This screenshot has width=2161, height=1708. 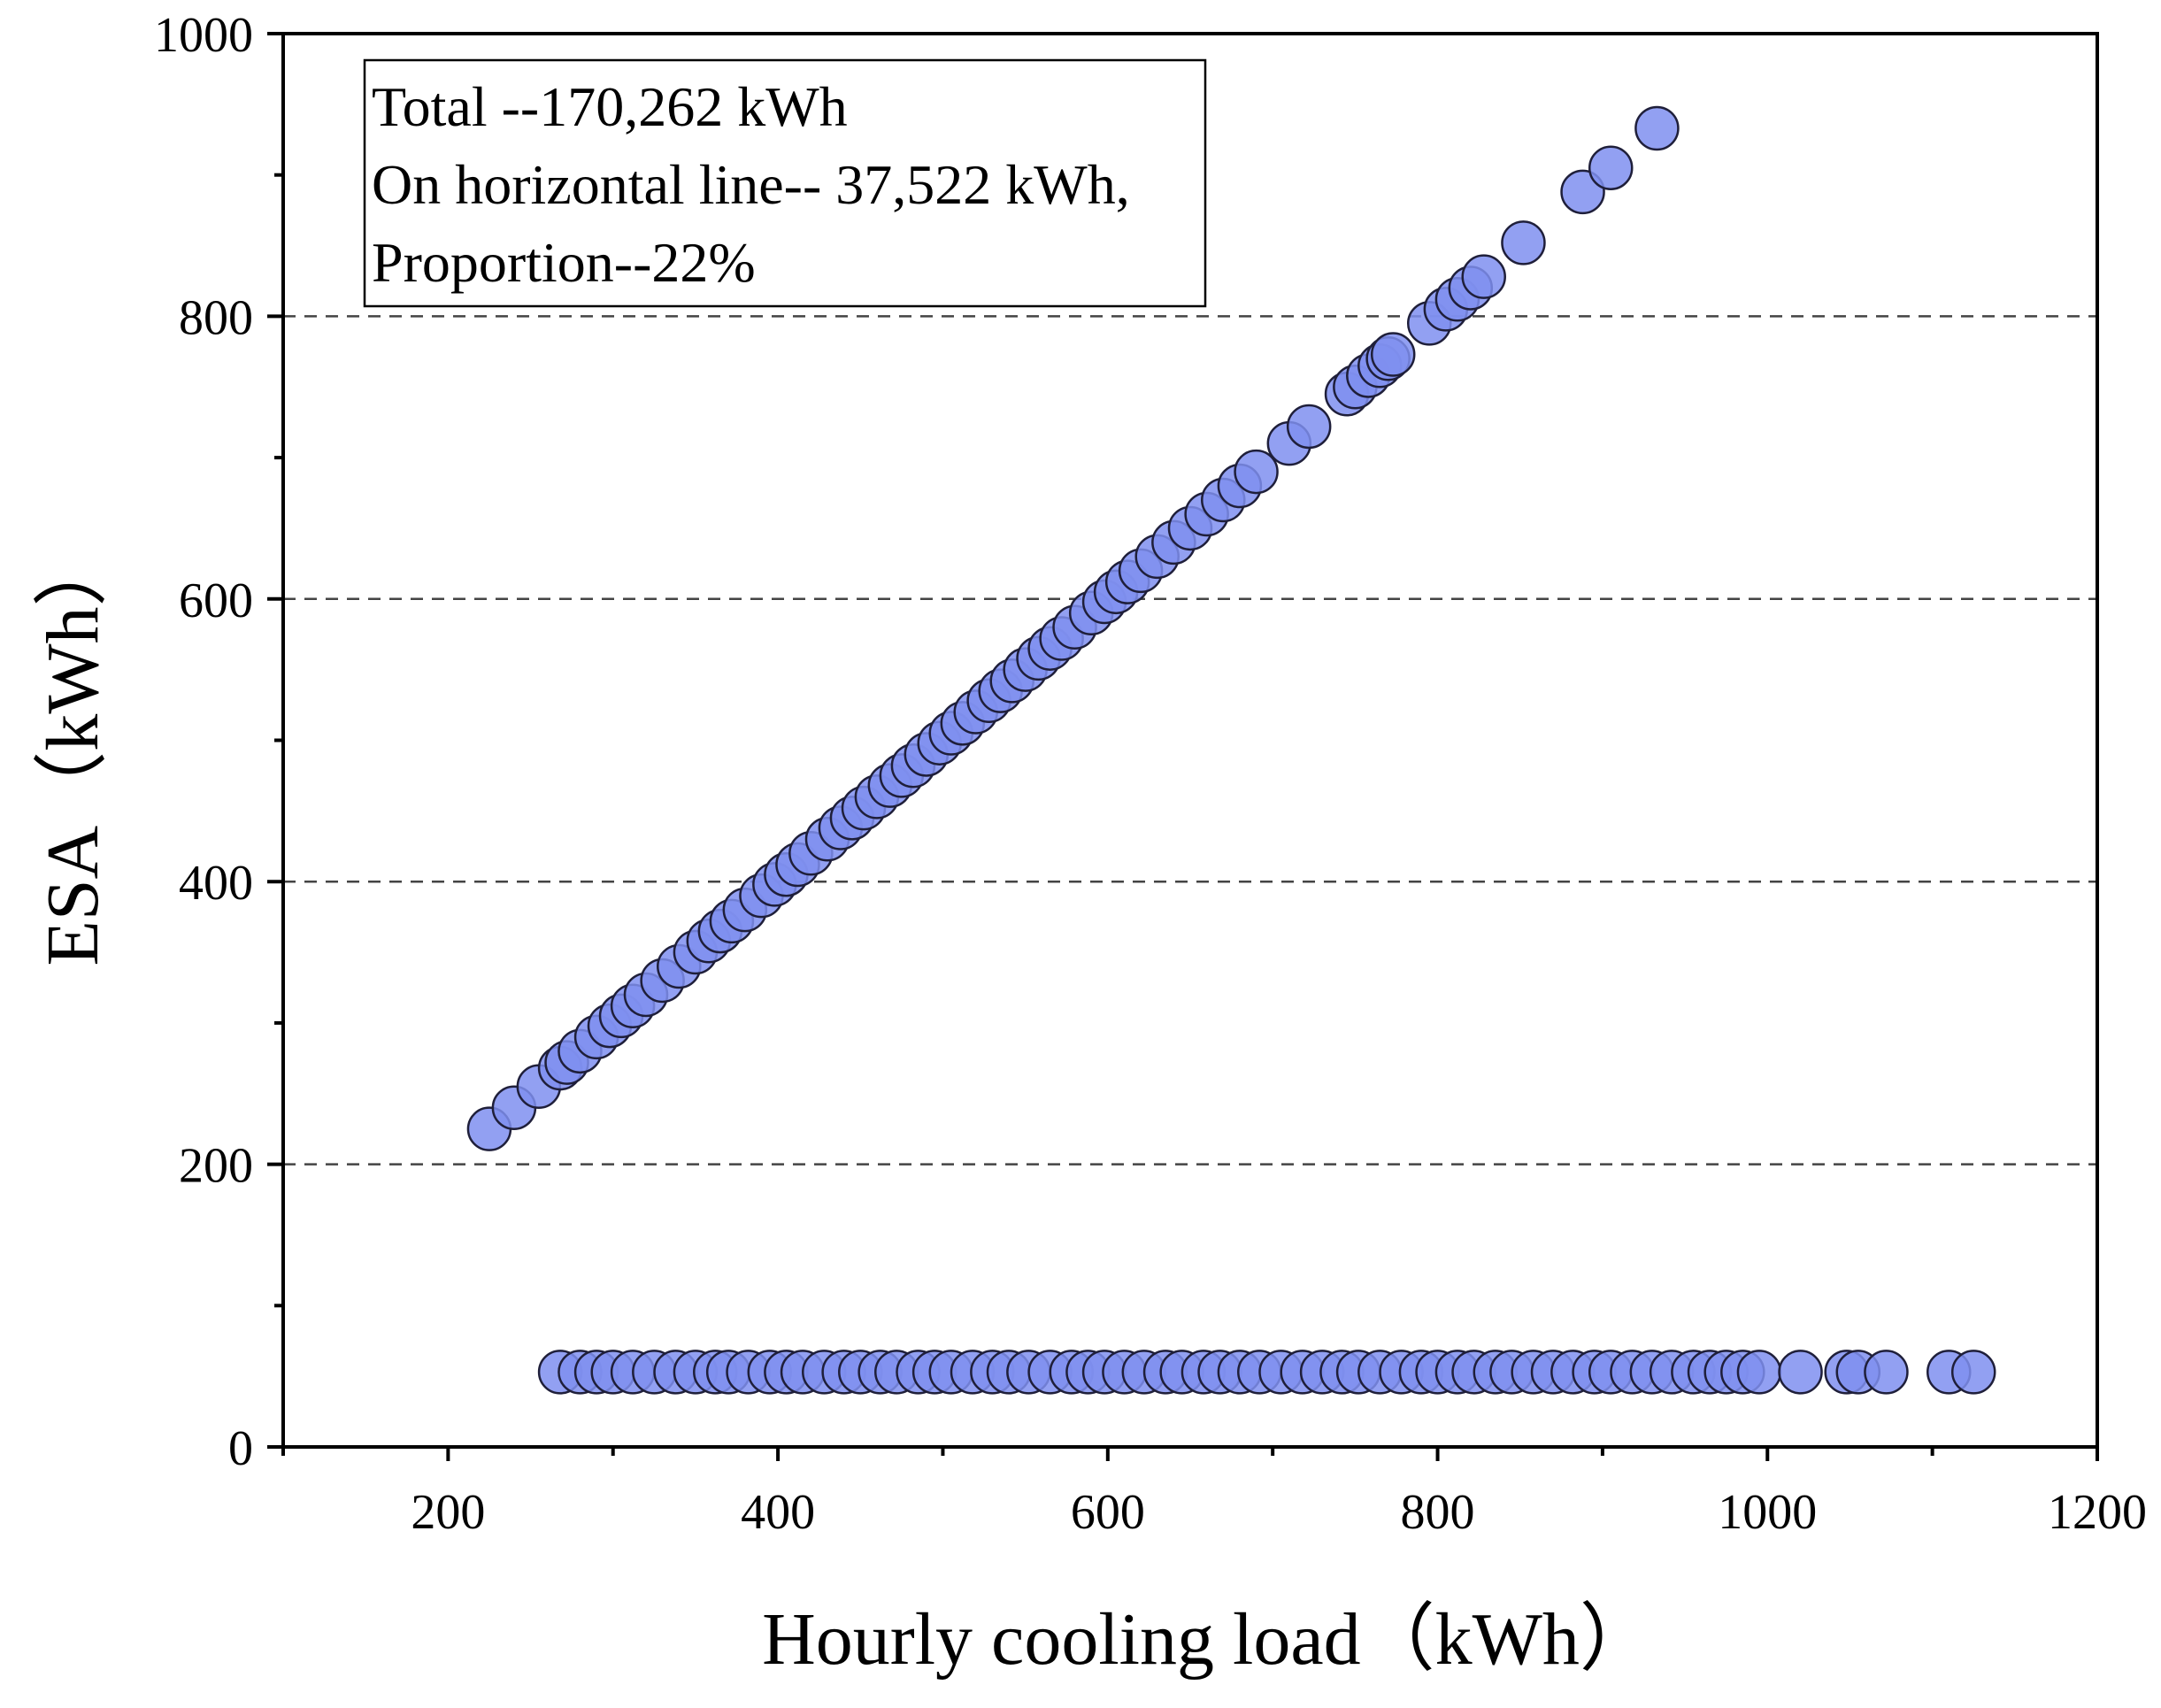 What do you see at coordinates (240, 1448) in the screenshot?
I see `y-tick-label-0: 0` at bounding box center [240, 1448].